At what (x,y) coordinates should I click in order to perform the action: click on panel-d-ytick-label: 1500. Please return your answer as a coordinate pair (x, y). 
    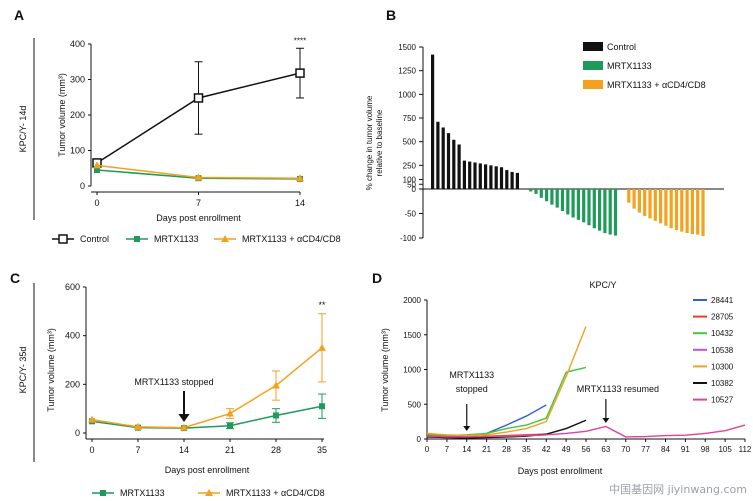
    Looking at the image, I should click on (412, 335).